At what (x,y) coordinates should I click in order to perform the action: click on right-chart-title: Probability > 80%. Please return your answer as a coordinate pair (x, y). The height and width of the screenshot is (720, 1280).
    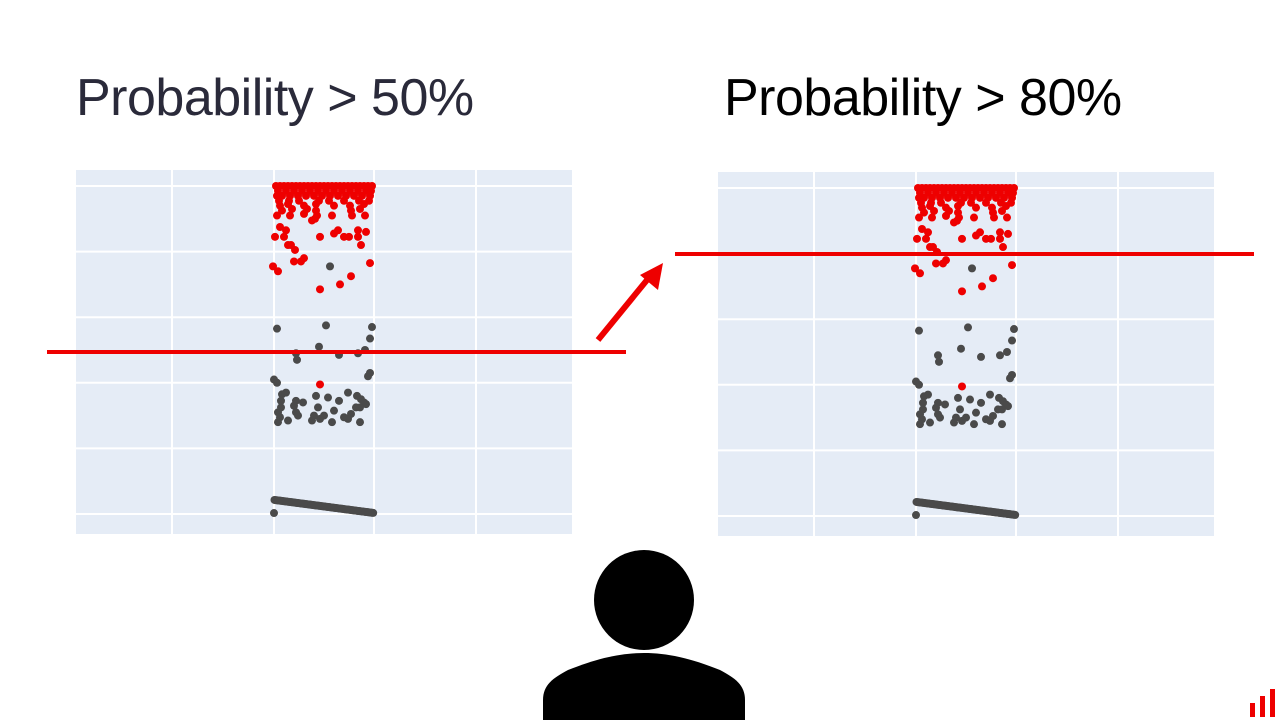
    Looking at the image, I should click on (923, 98).